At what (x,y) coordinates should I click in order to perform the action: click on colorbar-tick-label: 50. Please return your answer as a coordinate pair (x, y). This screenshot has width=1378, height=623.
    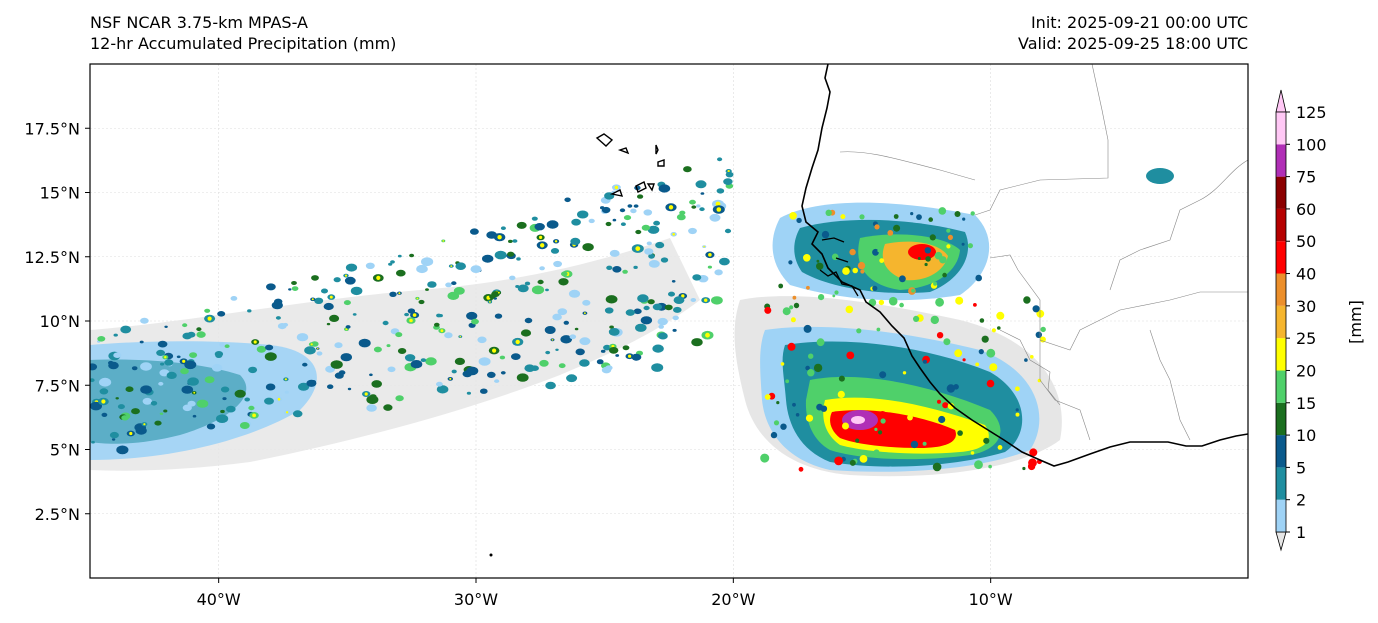
    Looking at the image, I should click on (1306, 241).